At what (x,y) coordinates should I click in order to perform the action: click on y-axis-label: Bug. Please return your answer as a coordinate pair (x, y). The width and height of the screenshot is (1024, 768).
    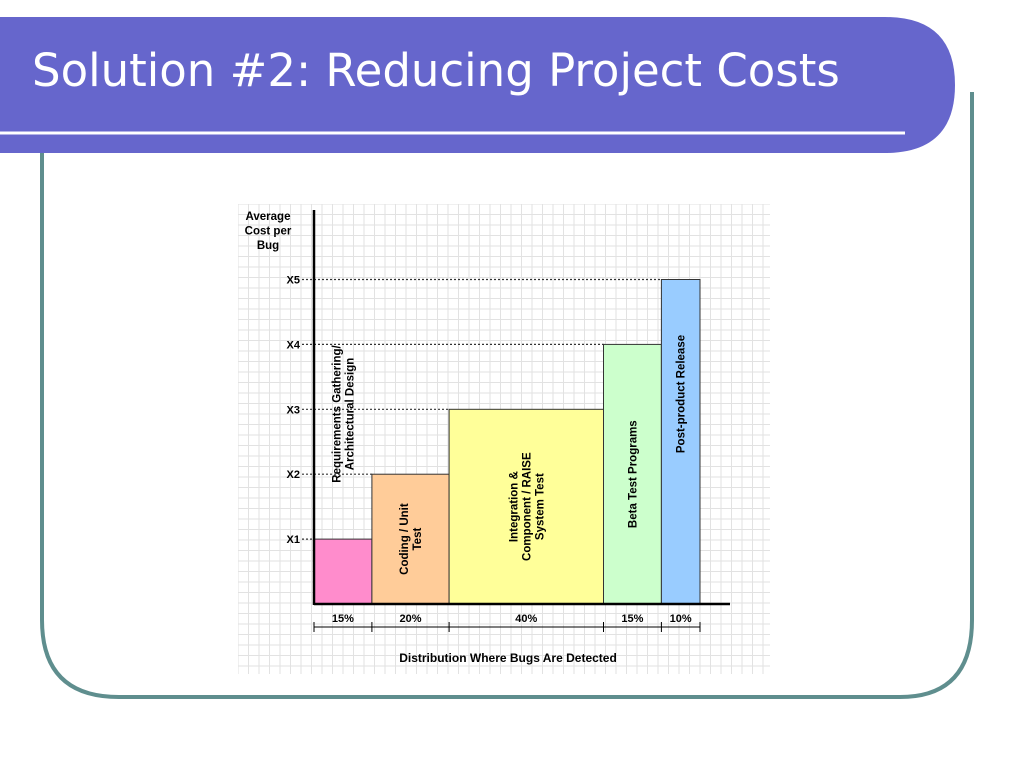
    Looking at the image, I should click on (268, 246).